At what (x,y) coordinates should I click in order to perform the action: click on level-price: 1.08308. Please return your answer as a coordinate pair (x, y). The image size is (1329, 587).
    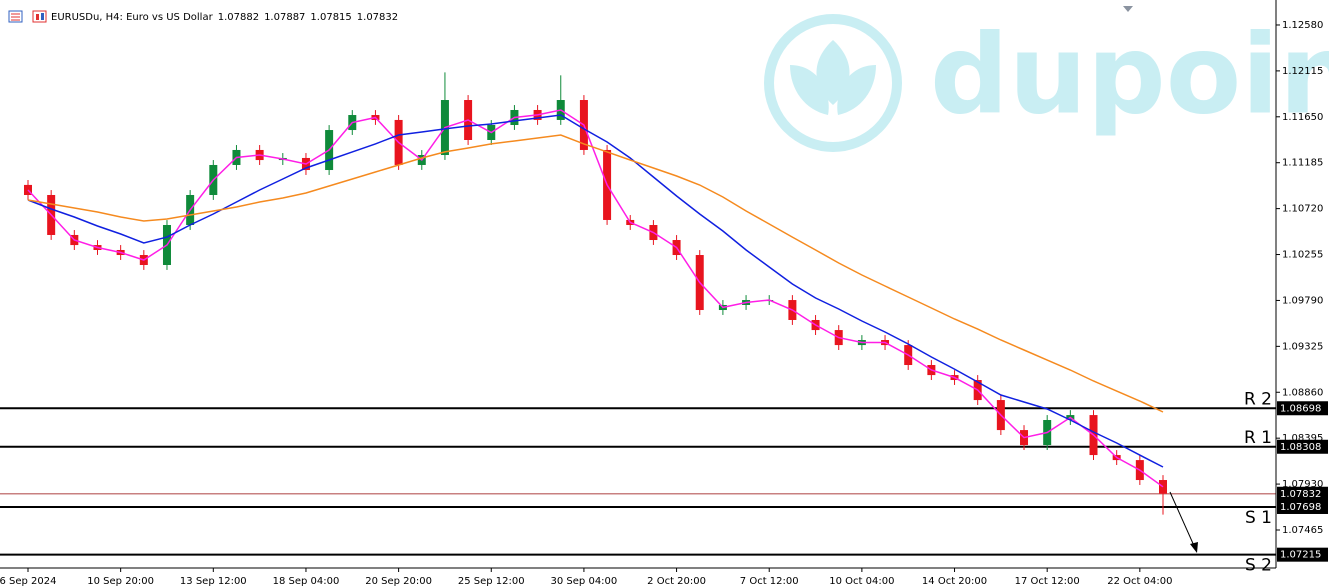
    Looking at the image, I should click on (1300, 447).